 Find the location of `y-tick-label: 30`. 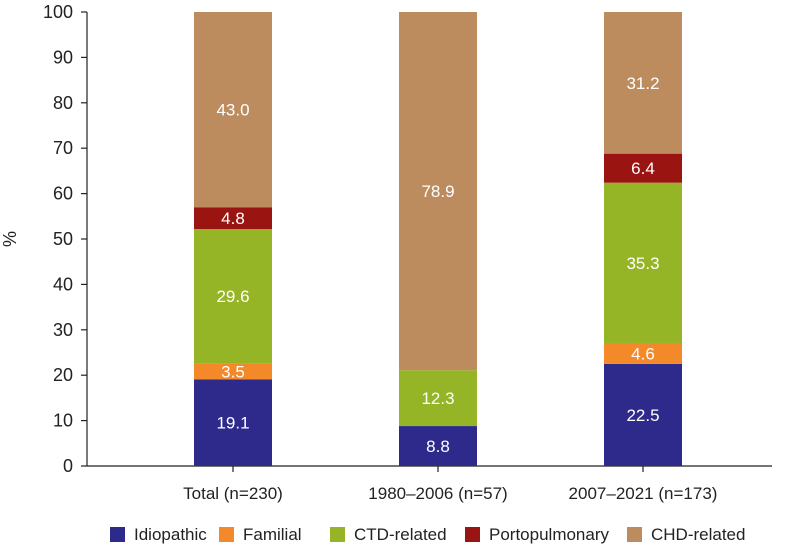

y-tick-label: 30 is located at coordinates (63, 330).